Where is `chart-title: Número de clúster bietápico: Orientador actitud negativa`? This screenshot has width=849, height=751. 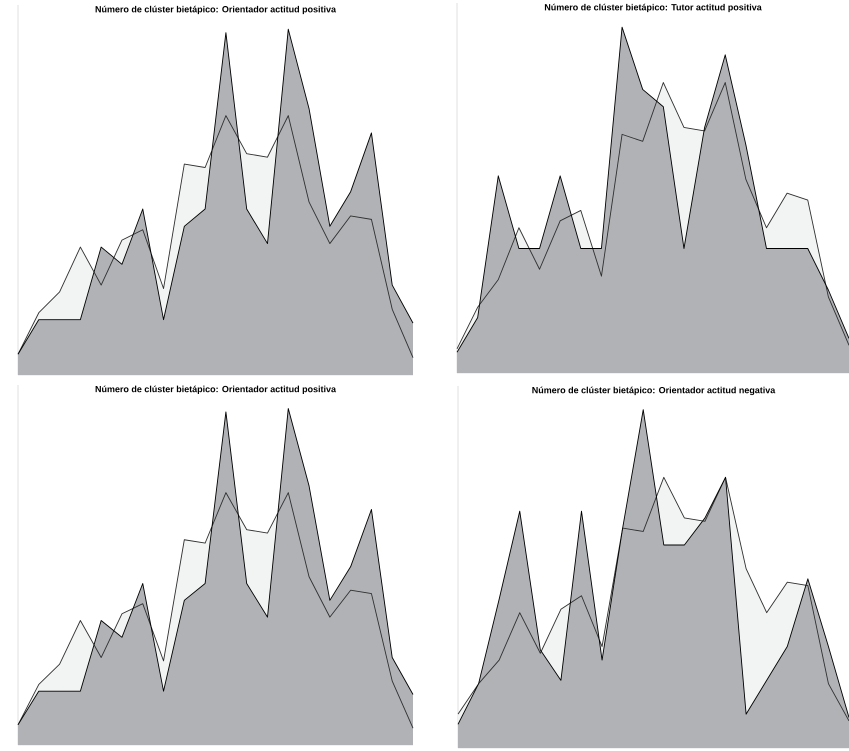
chart-title: Número de clúster bietápico: Orientador actitud negativa is located at coordinates (654, 391).